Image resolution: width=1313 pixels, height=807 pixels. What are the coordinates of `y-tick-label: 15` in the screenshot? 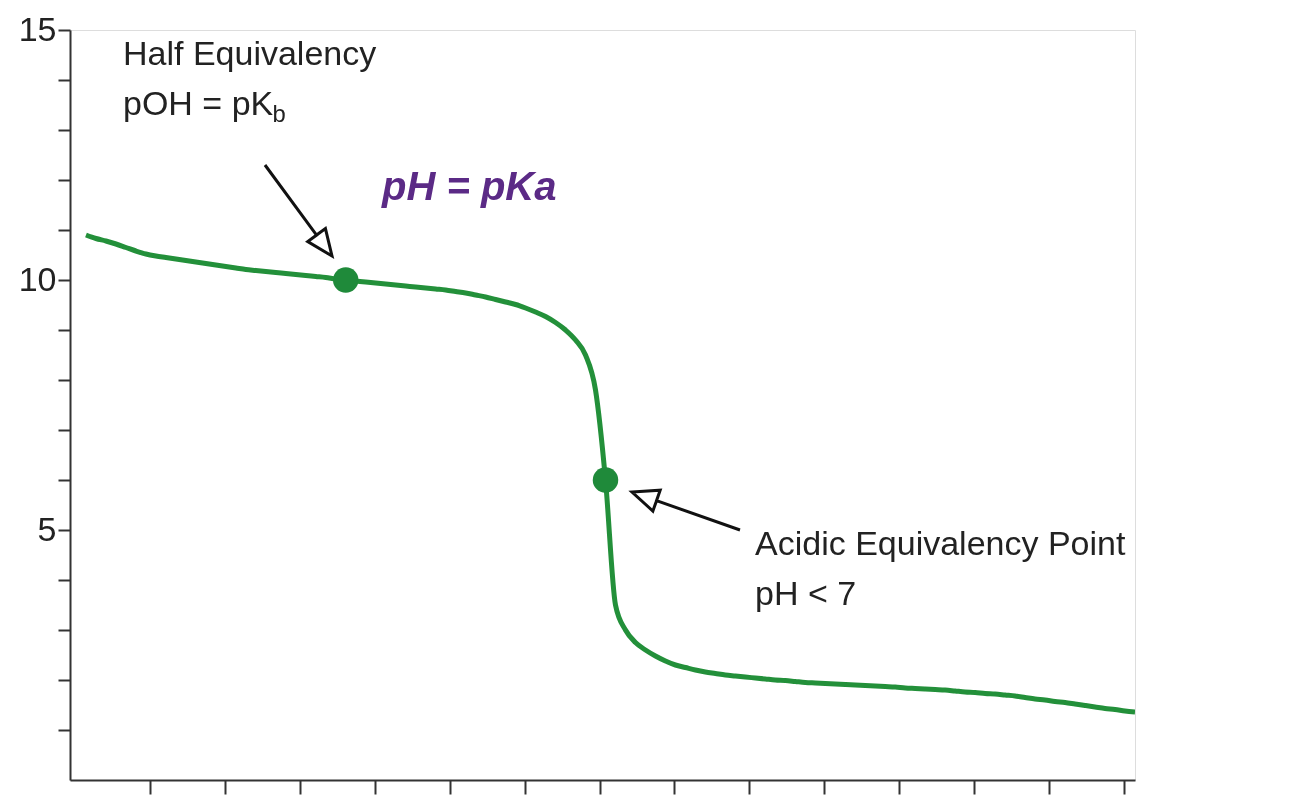 It's located at (37, 28).